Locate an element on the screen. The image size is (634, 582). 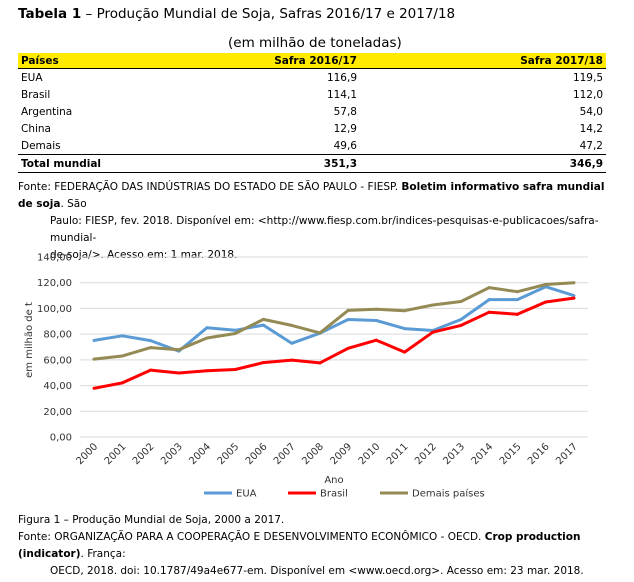
y-tick-label: 20,00 is located at coordinates (57, 412).